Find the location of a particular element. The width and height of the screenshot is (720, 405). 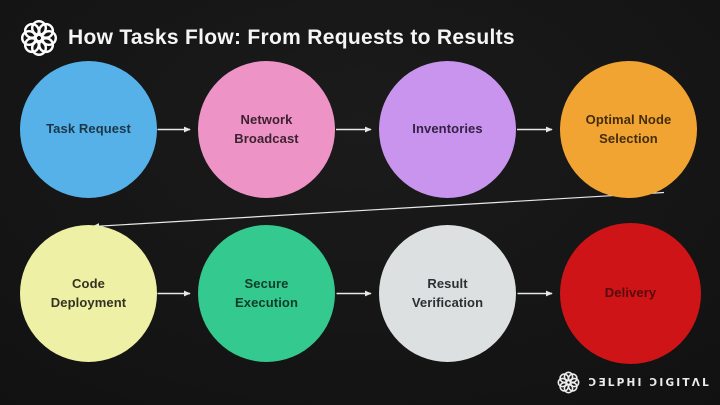

node-optimal-node-selection: Optimal Node Selection is located at coordinates (628, 129).